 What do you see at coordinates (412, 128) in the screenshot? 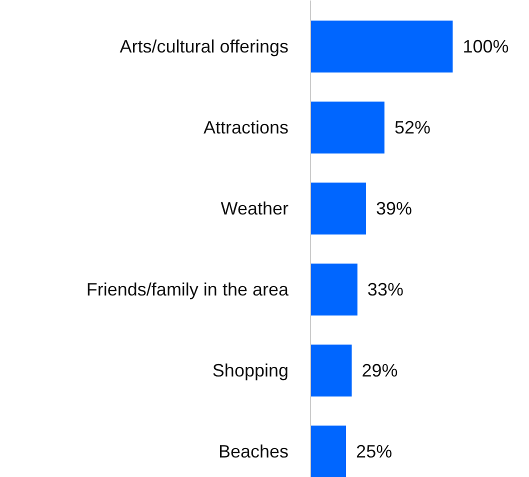
I see `data-label: 52%` at bounding box center [412, 128].